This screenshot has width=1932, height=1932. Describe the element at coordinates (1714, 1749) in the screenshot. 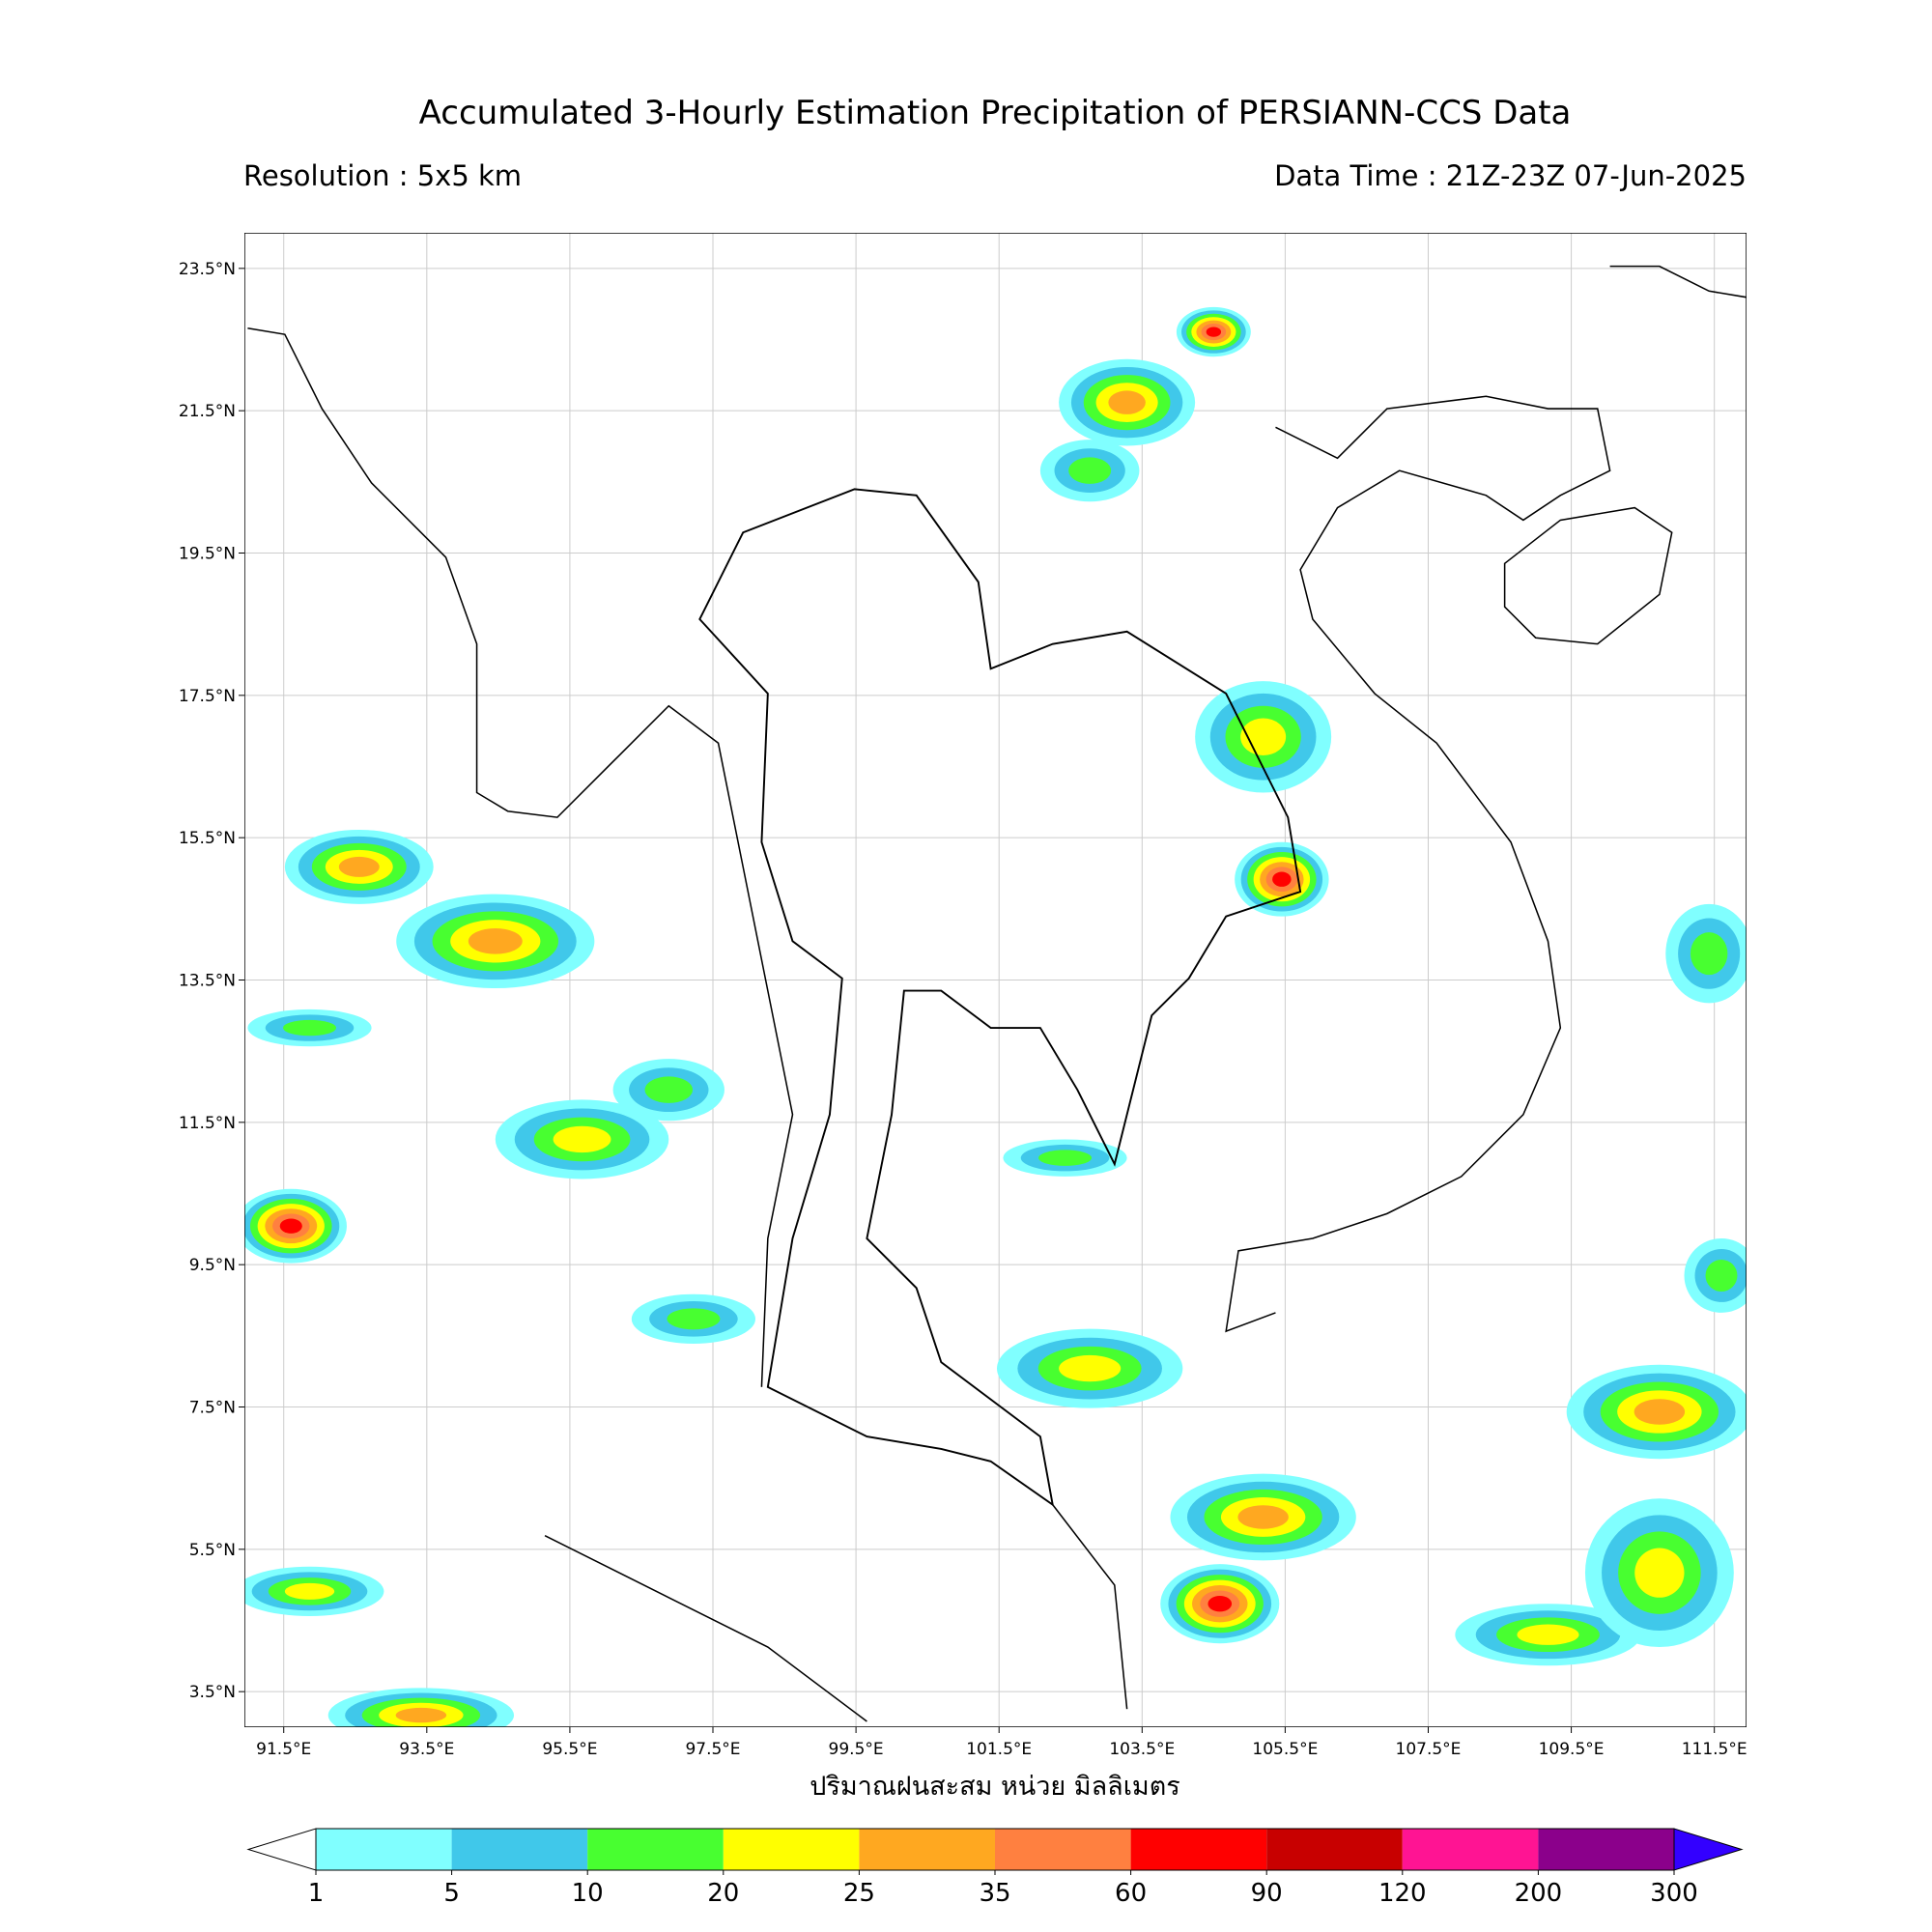

I see `x-tick-label: 111.5°E` at that location.